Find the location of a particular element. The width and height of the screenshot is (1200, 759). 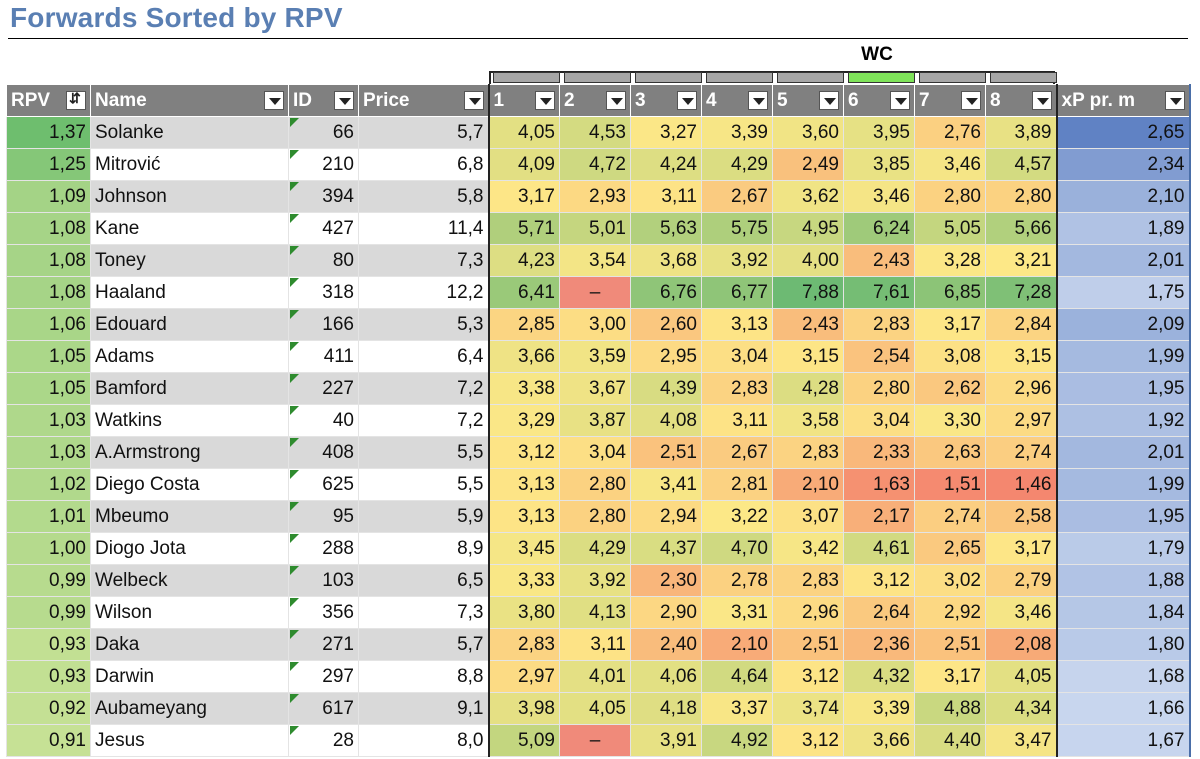

gameweek-cell: 4,29 is located at coordinates (737, 164).